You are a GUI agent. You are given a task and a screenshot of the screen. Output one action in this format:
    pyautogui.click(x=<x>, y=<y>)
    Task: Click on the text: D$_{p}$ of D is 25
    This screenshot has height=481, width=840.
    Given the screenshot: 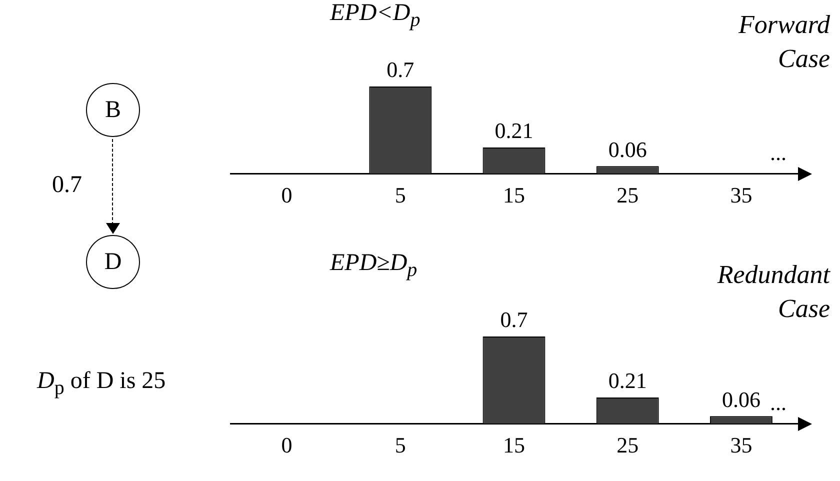 What is the action you would take?
    pyautogui.click(x=101, y=384)
    